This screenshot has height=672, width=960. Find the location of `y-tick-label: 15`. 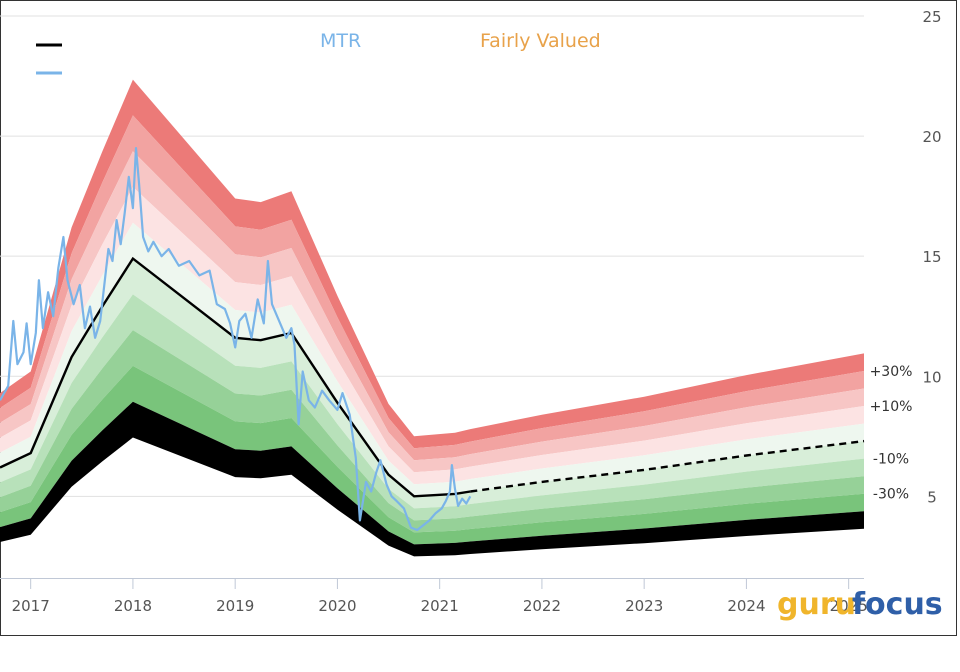

y-tick-label: 15 is located at coordinates (931, 257).